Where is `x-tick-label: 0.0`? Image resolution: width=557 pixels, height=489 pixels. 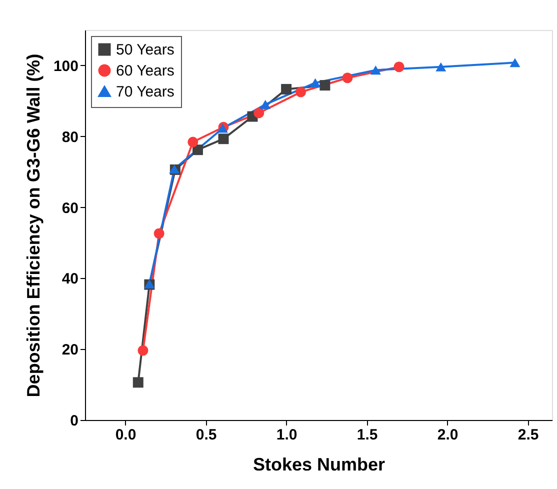
x-tick-label: 0.0 is located at coordinates (125, 435).